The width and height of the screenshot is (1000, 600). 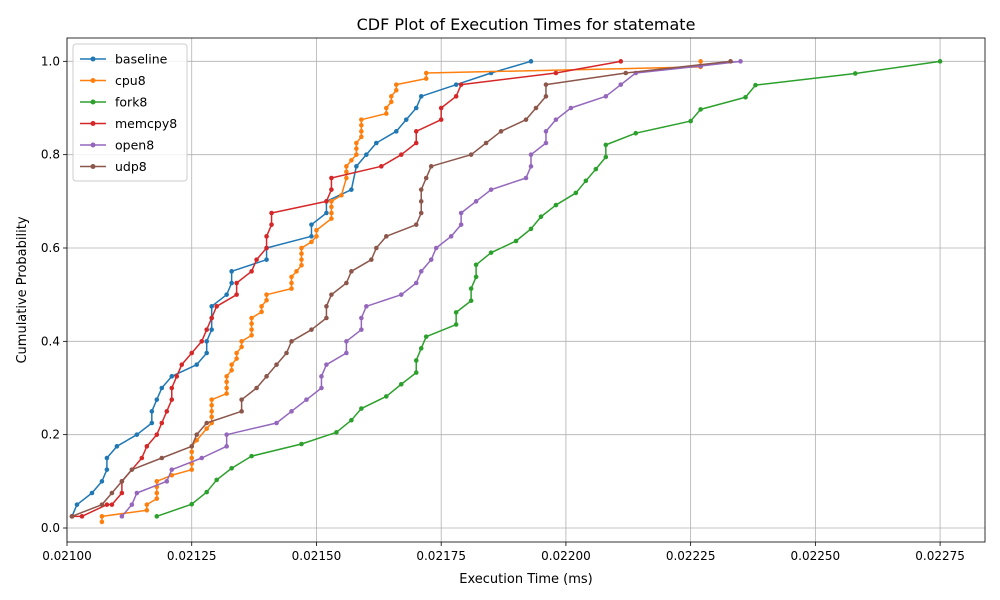 What do you see at coordinates (940, 556) in the screenshot?
I see `x-tick-label: 0.02275` at bounding box center [940, 556].